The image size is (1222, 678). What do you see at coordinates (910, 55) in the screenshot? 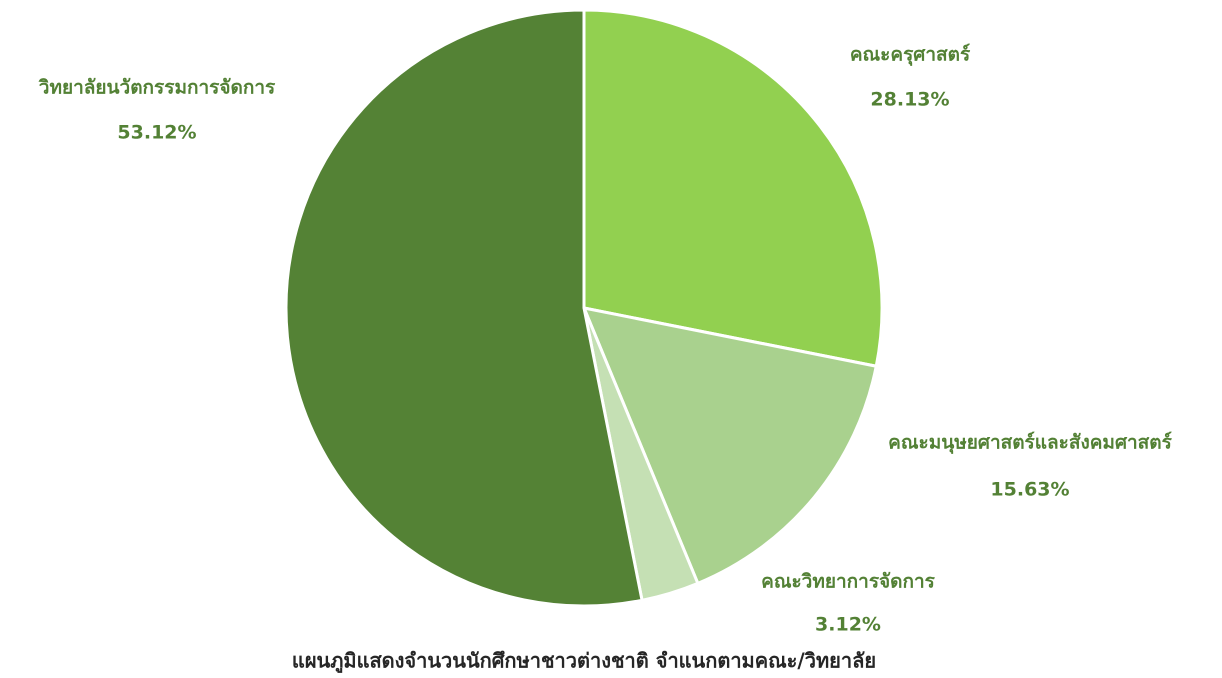
I see `slice-category-label: คณะครุศาสตร์` at bounding box center [910, 55].